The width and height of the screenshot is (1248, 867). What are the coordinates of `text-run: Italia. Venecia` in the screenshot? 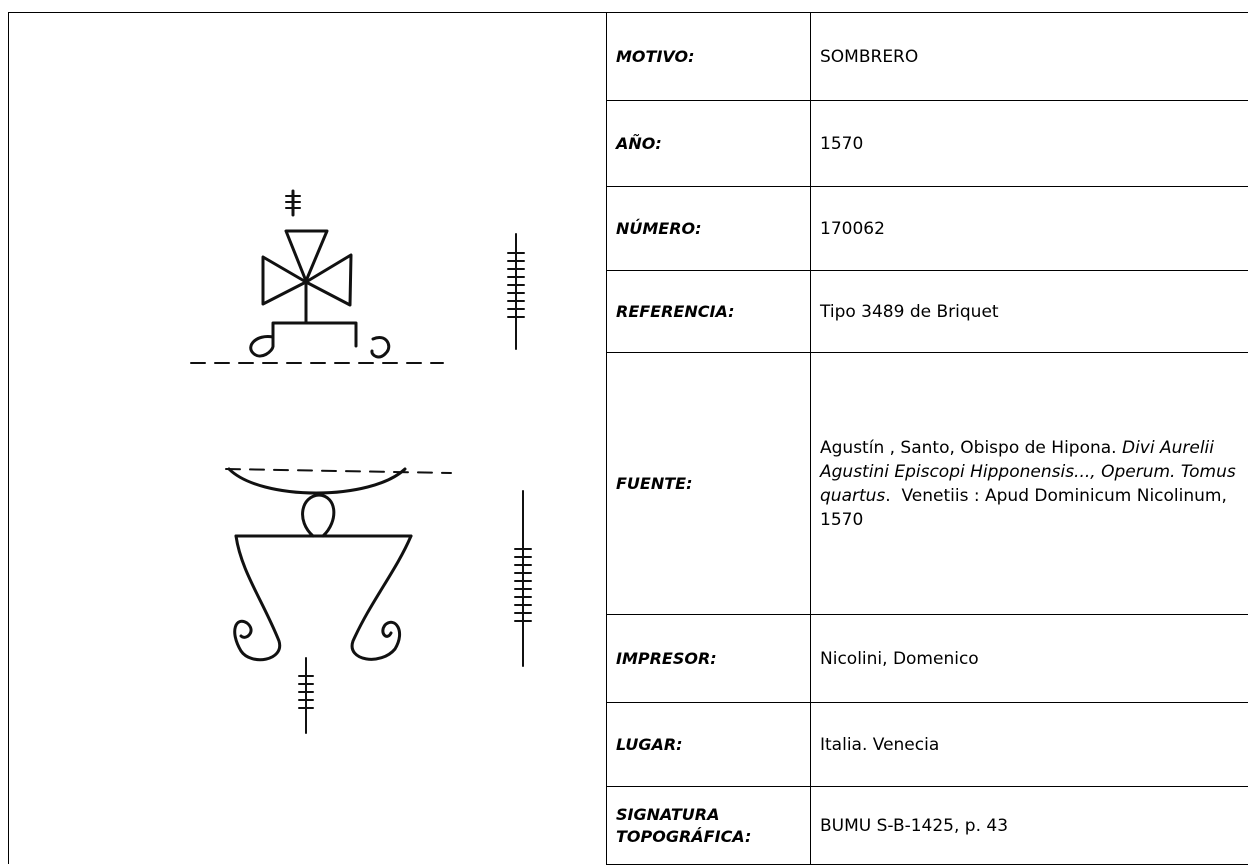 It's located at (880, 744).